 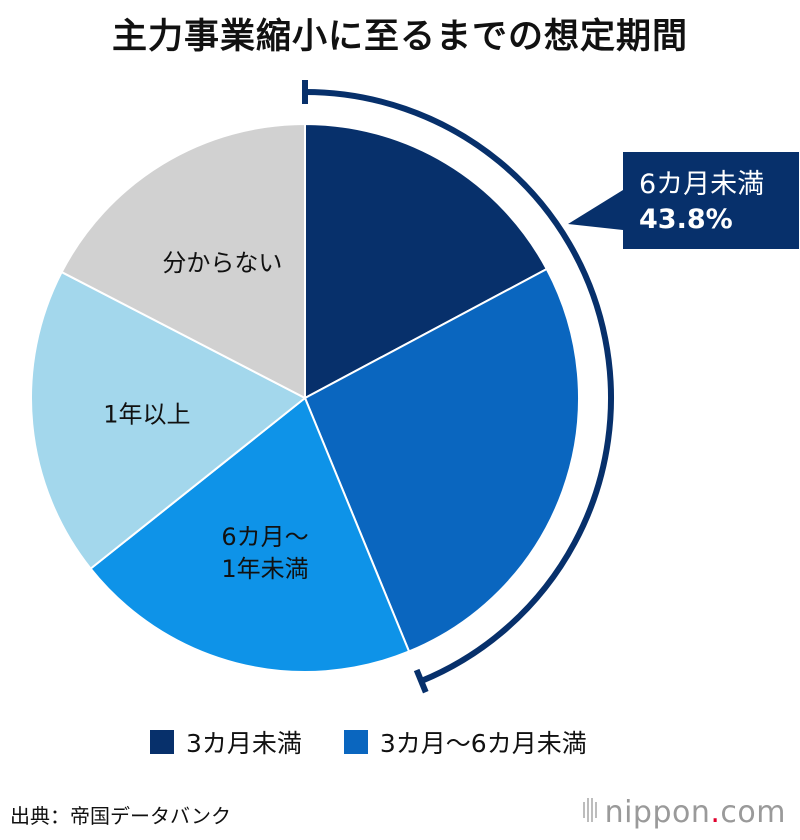 What do you see at coordinates (244, 743) in the screenshot?
I see `legend-label-3m: 3カ月未満` at bounding box center [244, 743].